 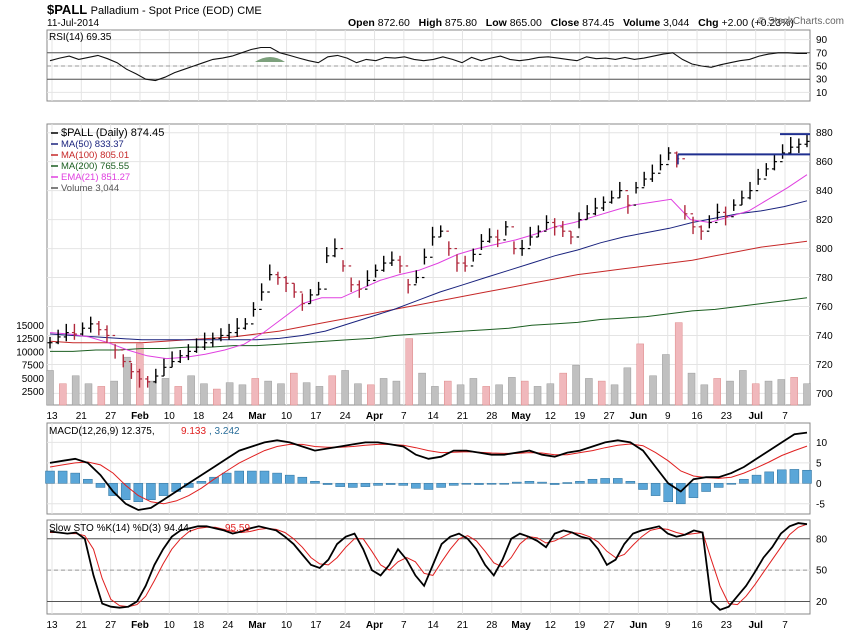 What do you see at coordinates (67, 9) in the screenshot?
I see `symbol-ticker: $PALL` at bounding box center [67, 9].